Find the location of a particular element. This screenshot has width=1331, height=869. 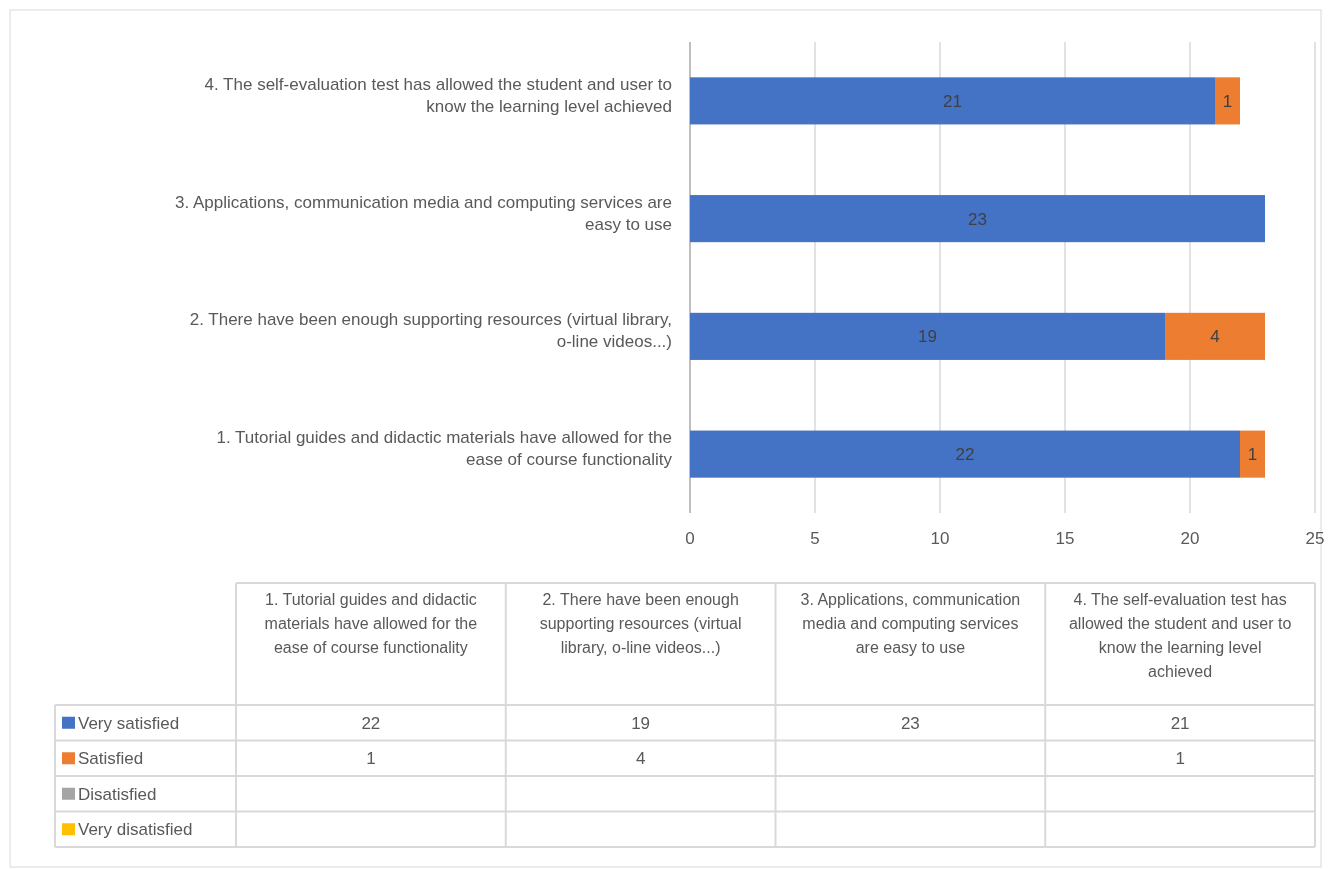

y-tick-label: 3. Applications, communication media and computing services are easy to use is located at coordinates (423, 213).